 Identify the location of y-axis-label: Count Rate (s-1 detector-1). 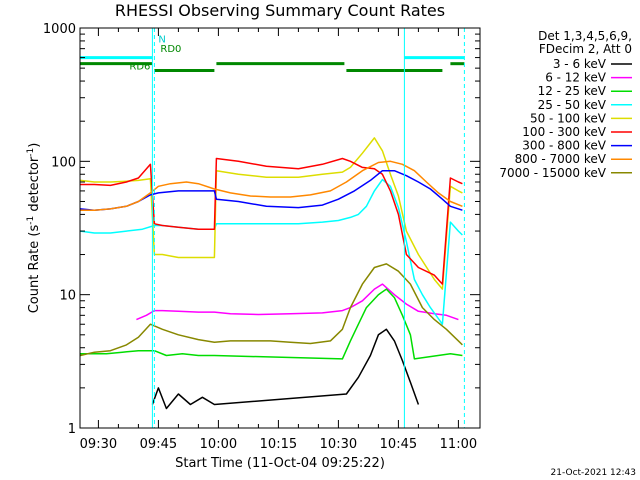
(34, 228).